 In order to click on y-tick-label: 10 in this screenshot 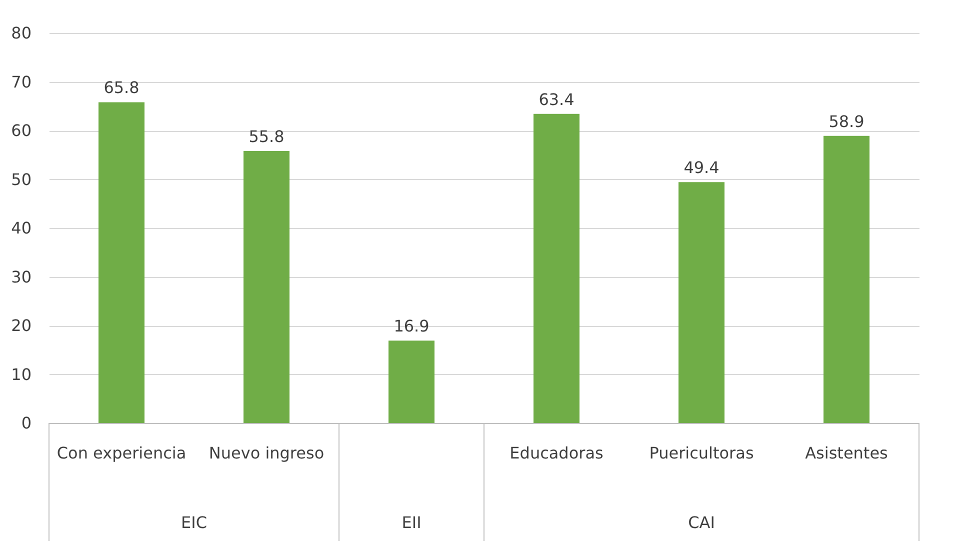, I will do `click(21, 374)`.